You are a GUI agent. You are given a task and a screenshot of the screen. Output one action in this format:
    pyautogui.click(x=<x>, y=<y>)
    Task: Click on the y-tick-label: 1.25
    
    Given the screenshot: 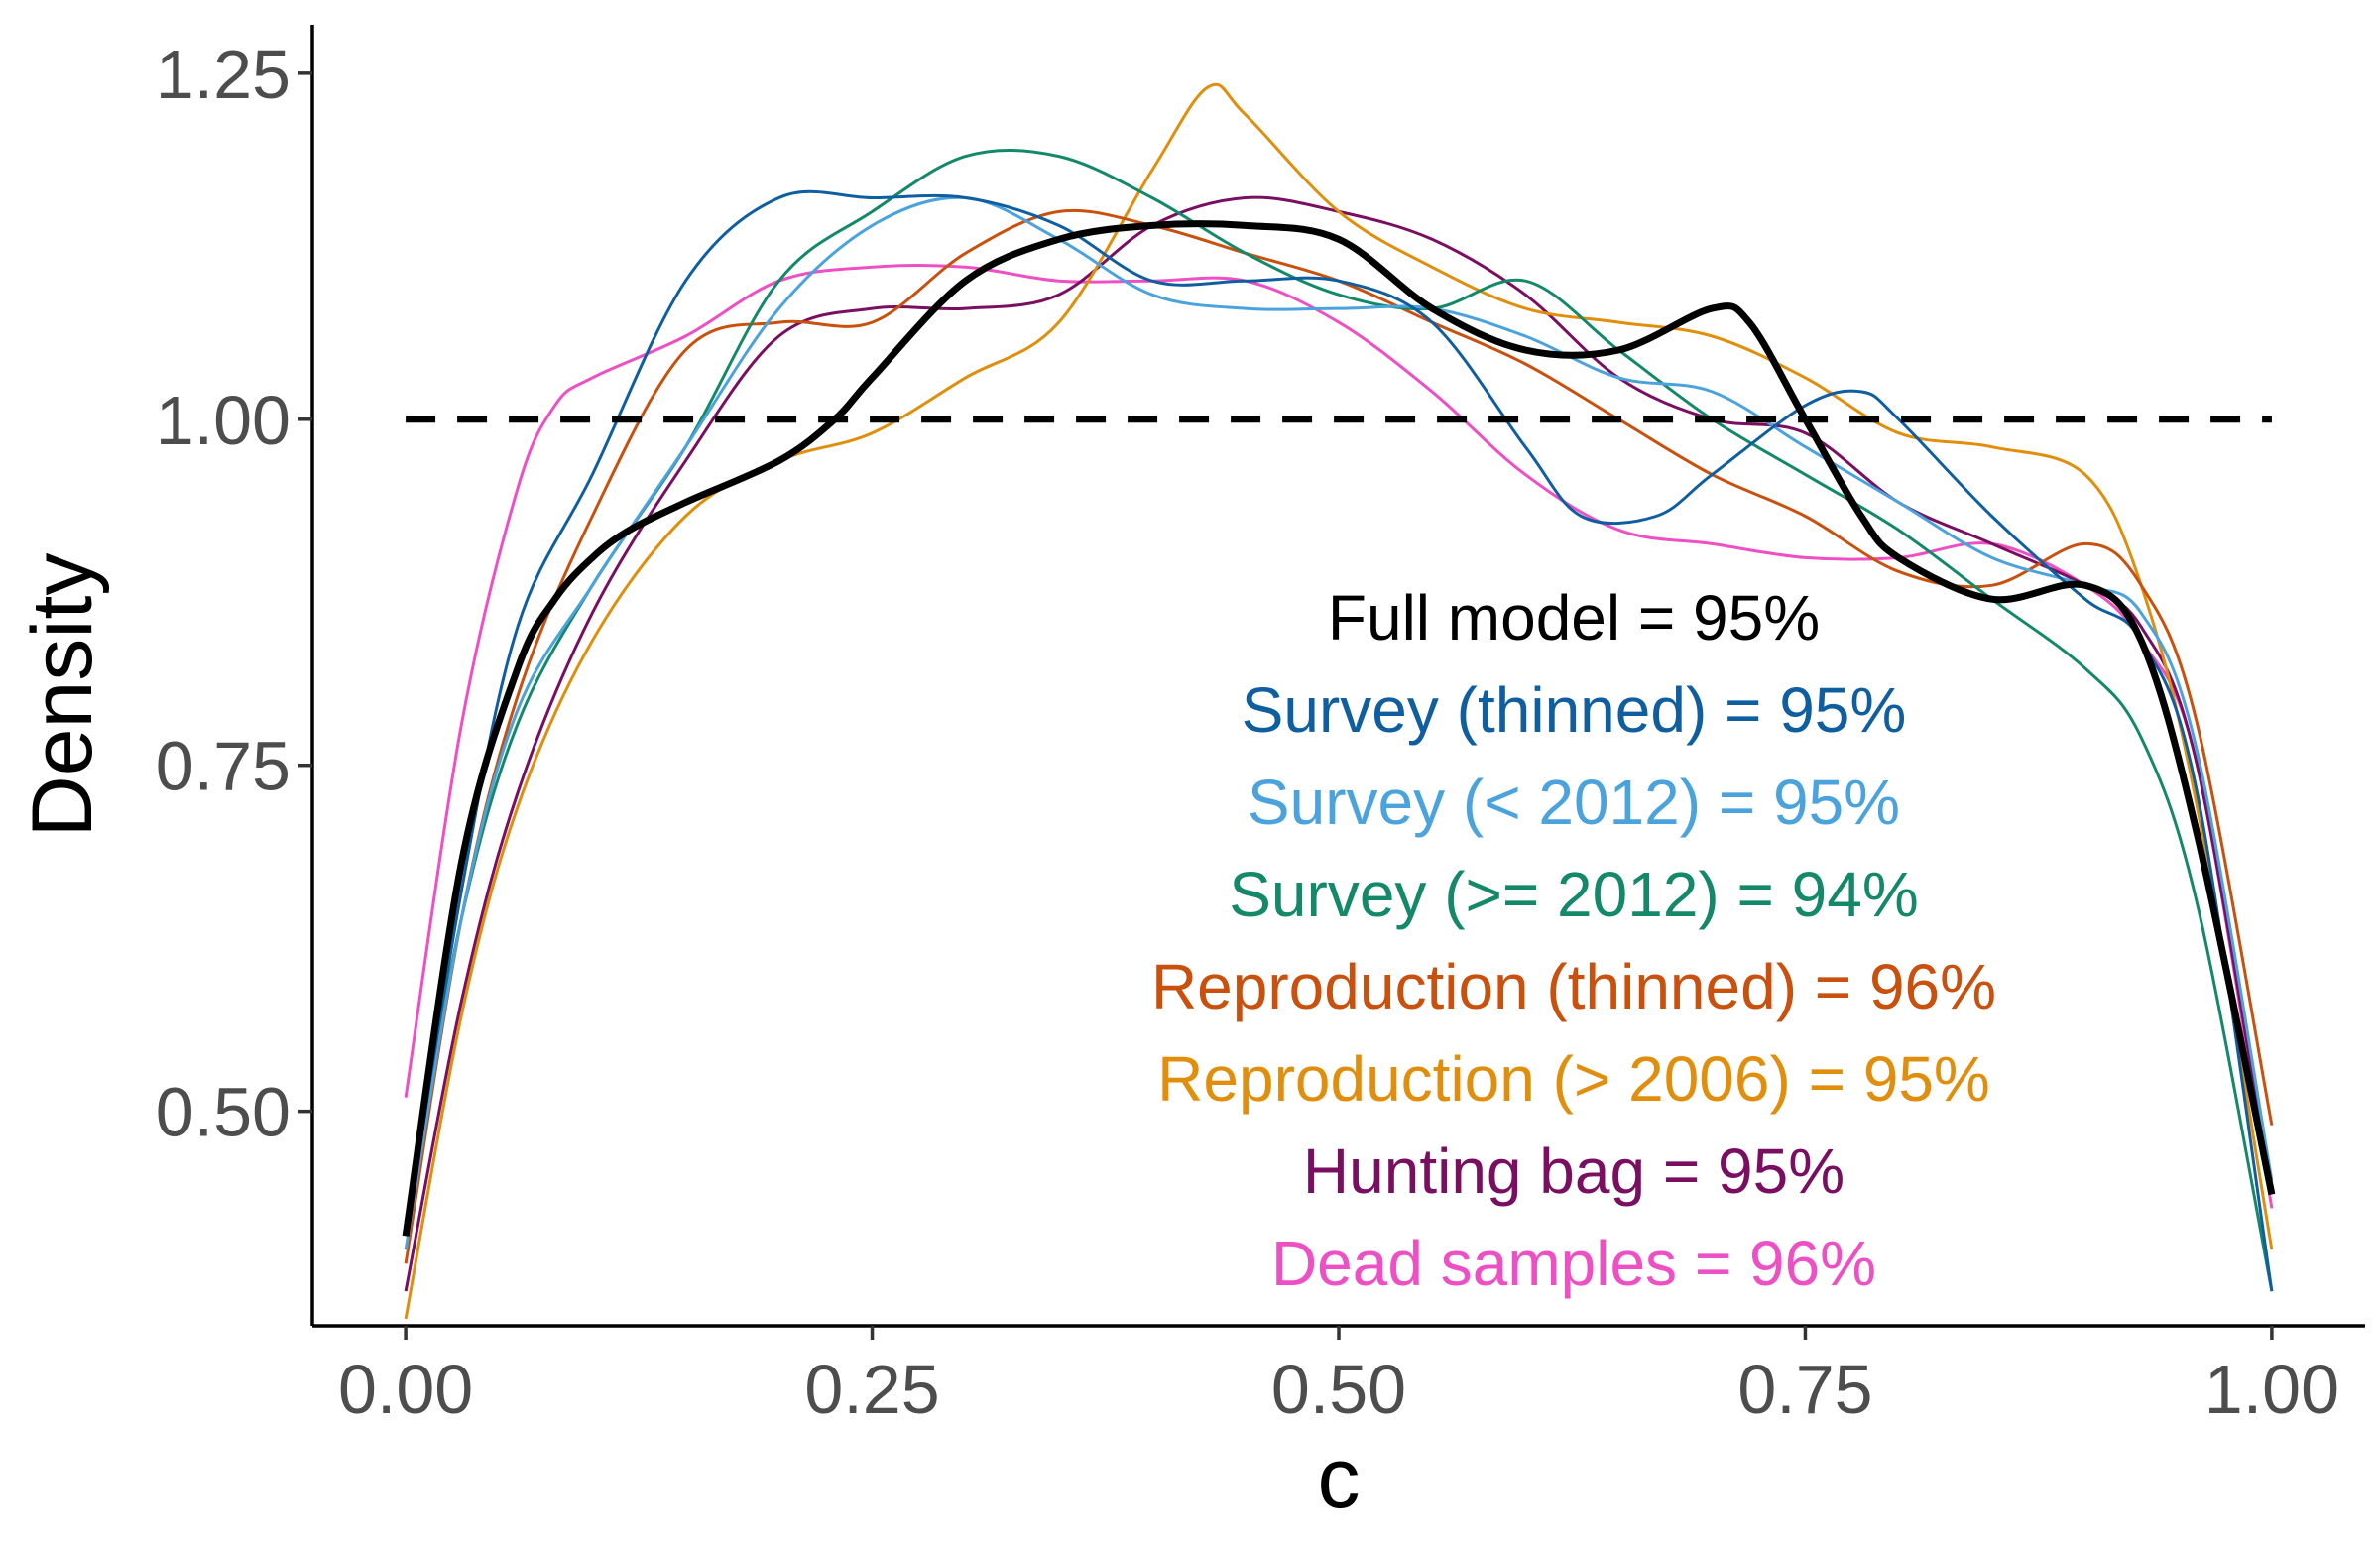 What is the action you would take?
    pyautogui.click(x=223, y=74)
    